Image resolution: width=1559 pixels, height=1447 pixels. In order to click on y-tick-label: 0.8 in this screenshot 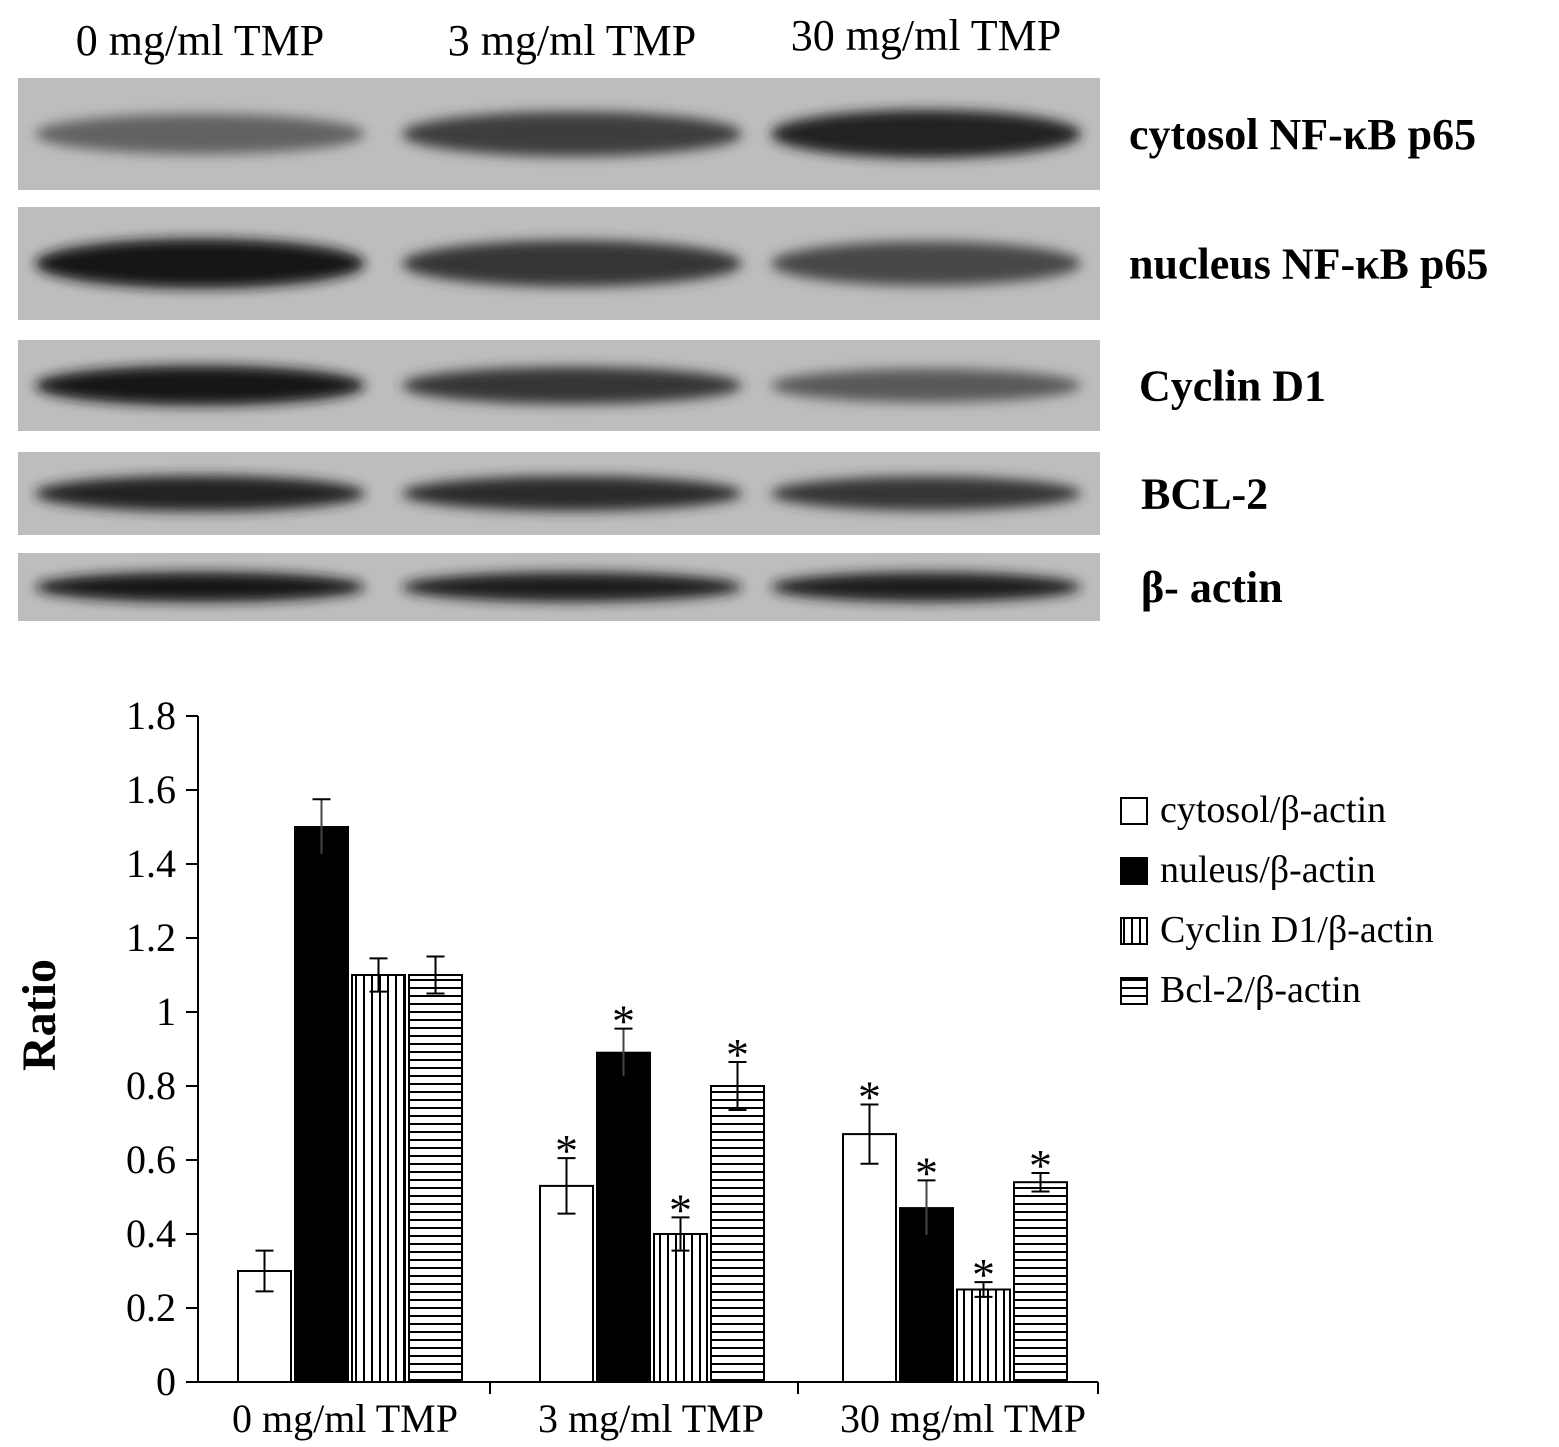, I will do `click(151, 1085)`.